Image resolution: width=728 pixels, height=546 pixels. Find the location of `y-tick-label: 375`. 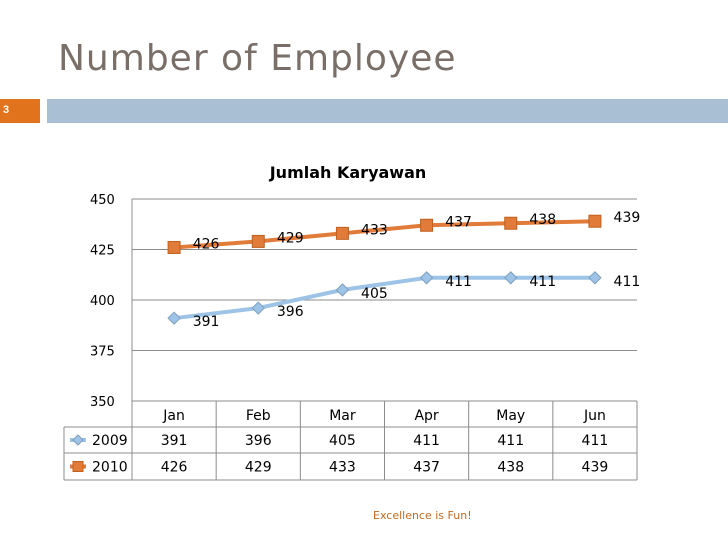

y-tick-label: 375 is located at coordinates (102, 352).